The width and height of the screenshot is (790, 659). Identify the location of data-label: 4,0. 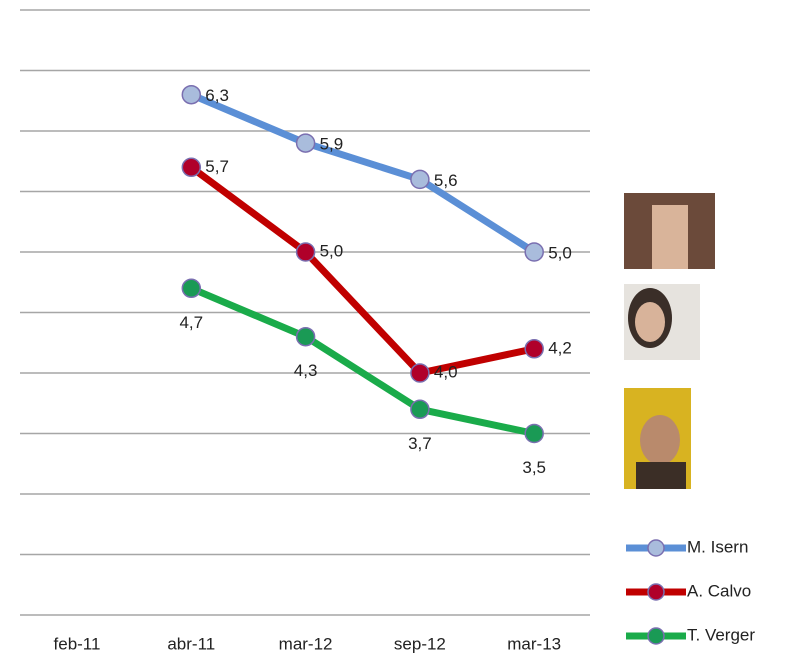
(446, 371).